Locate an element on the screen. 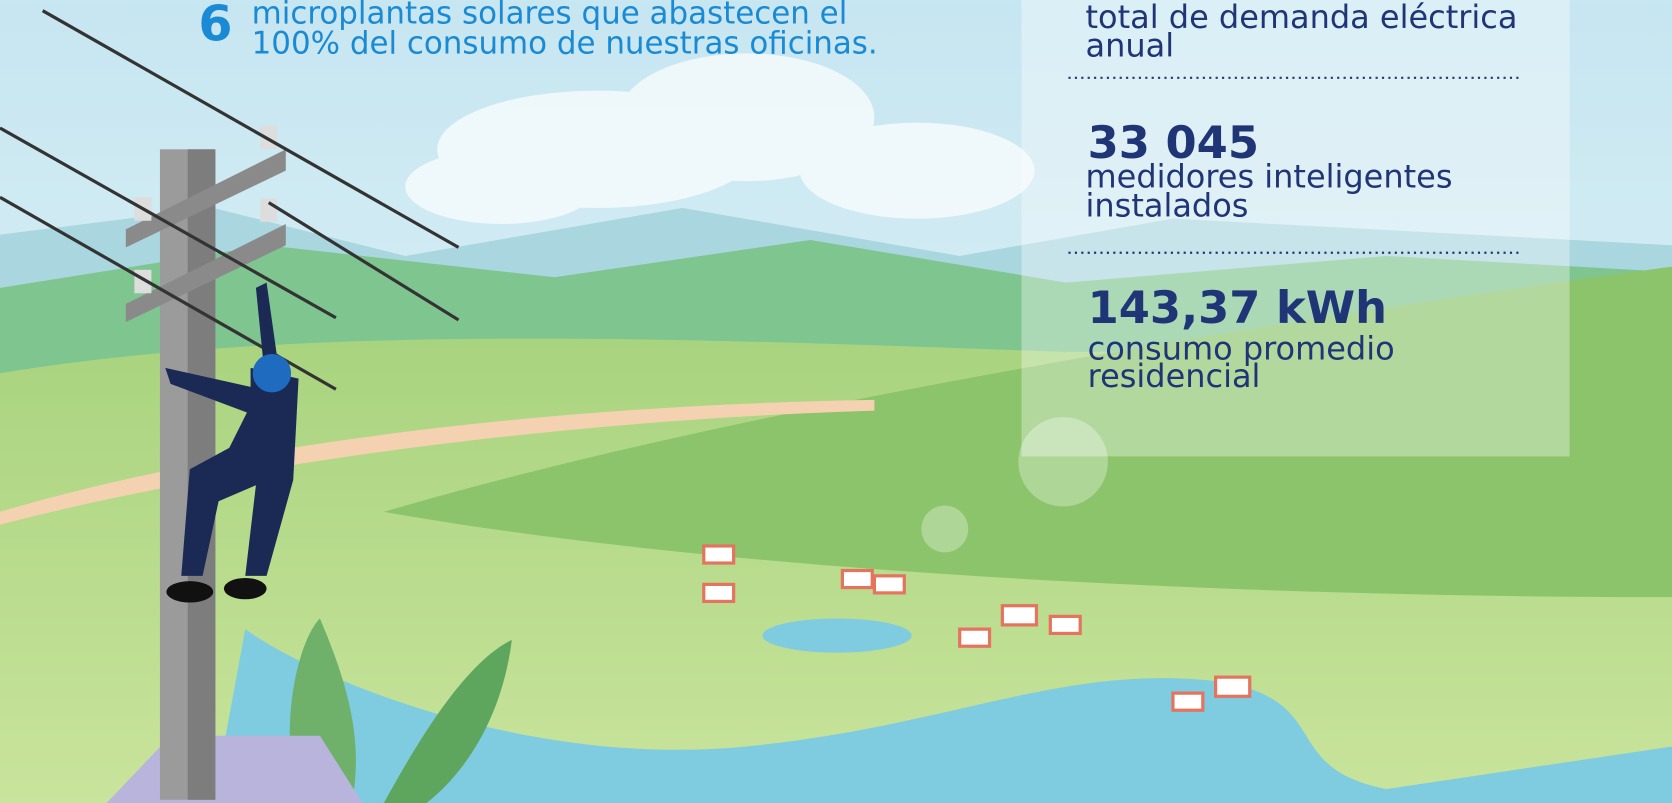 The image size is (1672, 803). worker is located at coordinates (232, 442).